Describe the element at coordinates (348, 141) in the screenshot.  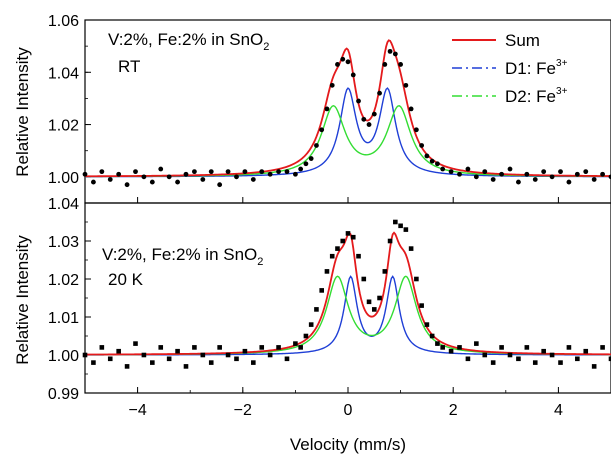
I see `component-curve-d2` at that location.